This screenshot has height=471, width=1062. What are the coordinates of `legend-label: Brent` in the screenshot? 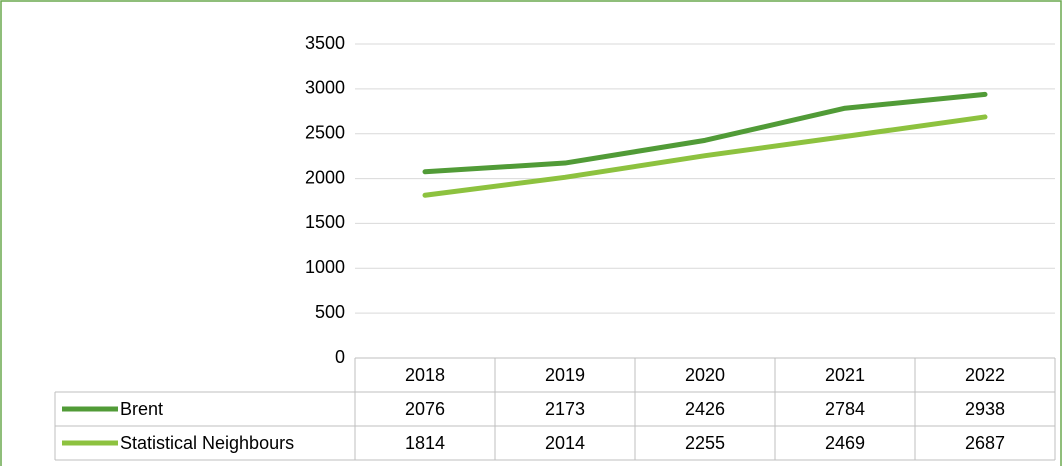 It's located at (141, 409).